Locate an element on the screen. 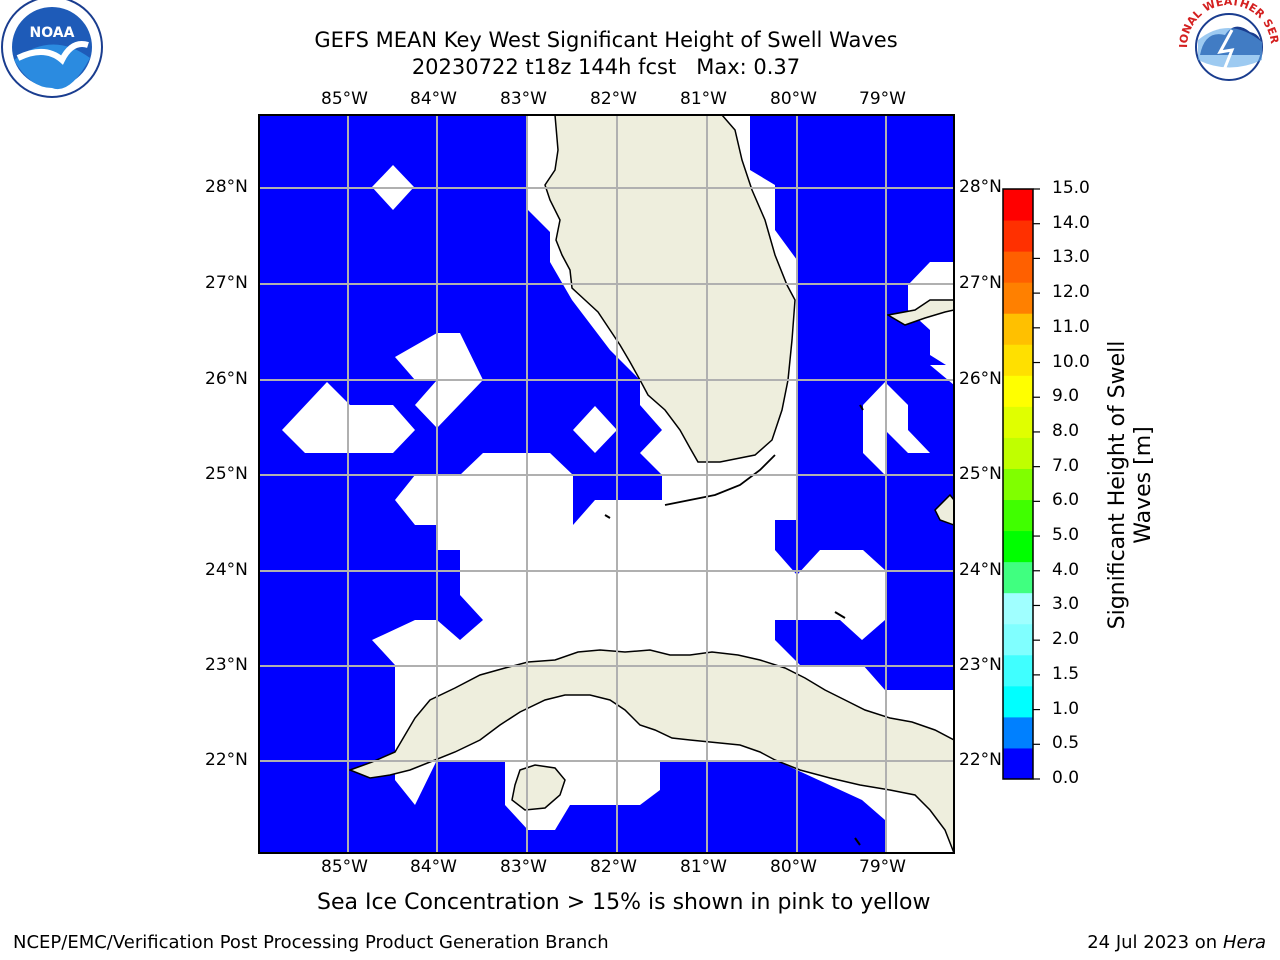  colorbar-tick-label: 13.0 is located at coordinates (1071, 257).